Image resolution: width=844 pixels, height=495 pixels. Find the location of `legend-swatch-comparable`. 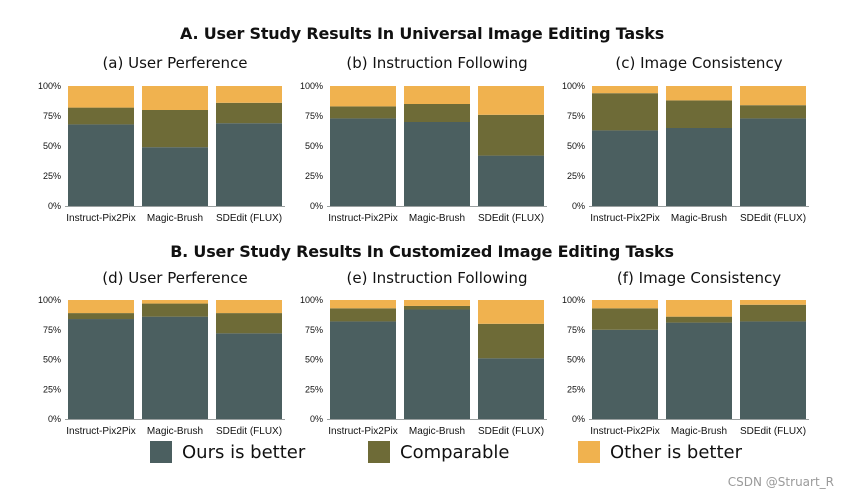

legend-swatch-comparable is located at coordinates (379, 452).